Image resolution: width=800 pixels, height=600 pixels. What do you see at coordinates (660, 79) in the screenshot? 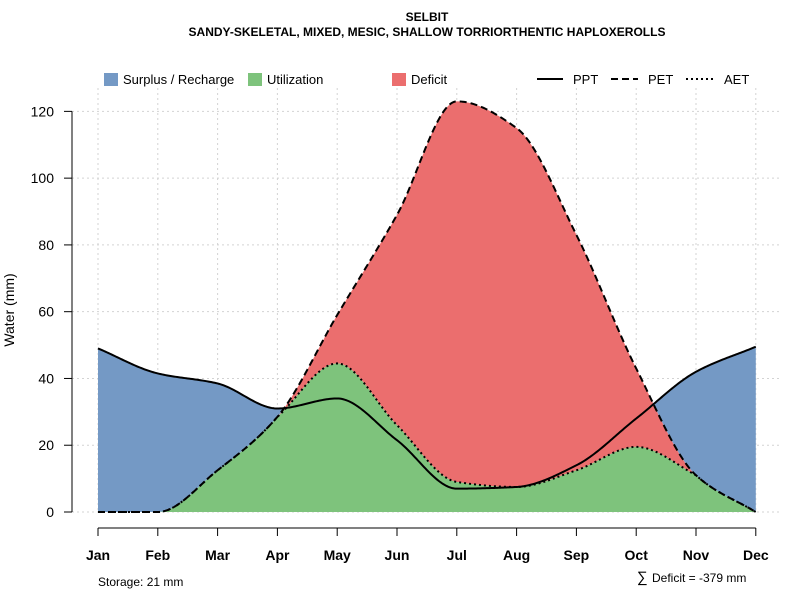
I see `legend-label-pet: PET` at bounding box center [660, 79].